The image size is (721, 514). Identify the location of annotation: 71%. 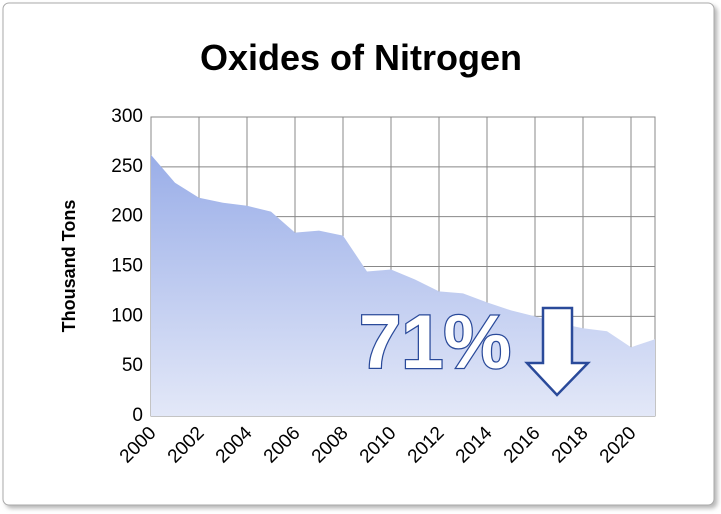
(435, 342).